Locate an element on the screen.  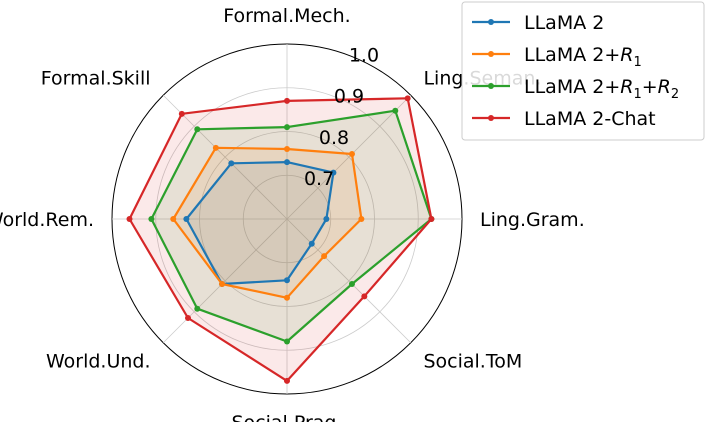
series-point-llama-2-chat-world-rem is located at coordinates (129, 219).